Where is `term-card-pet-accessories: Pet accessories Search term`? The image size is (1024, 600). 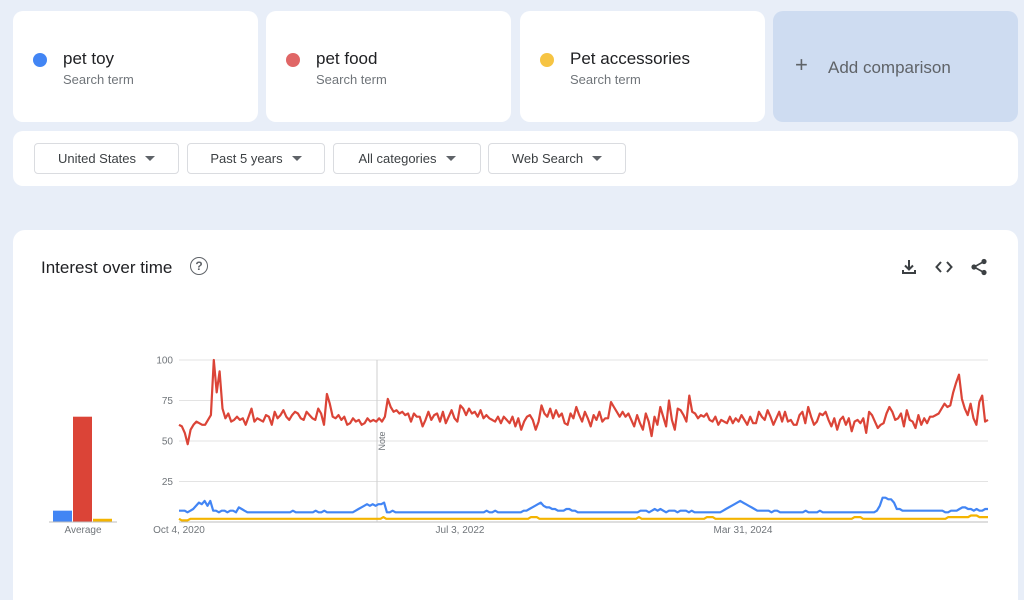 term-card-pet-accessories: Pet accessories Search term is located at coordinates (642, 66).